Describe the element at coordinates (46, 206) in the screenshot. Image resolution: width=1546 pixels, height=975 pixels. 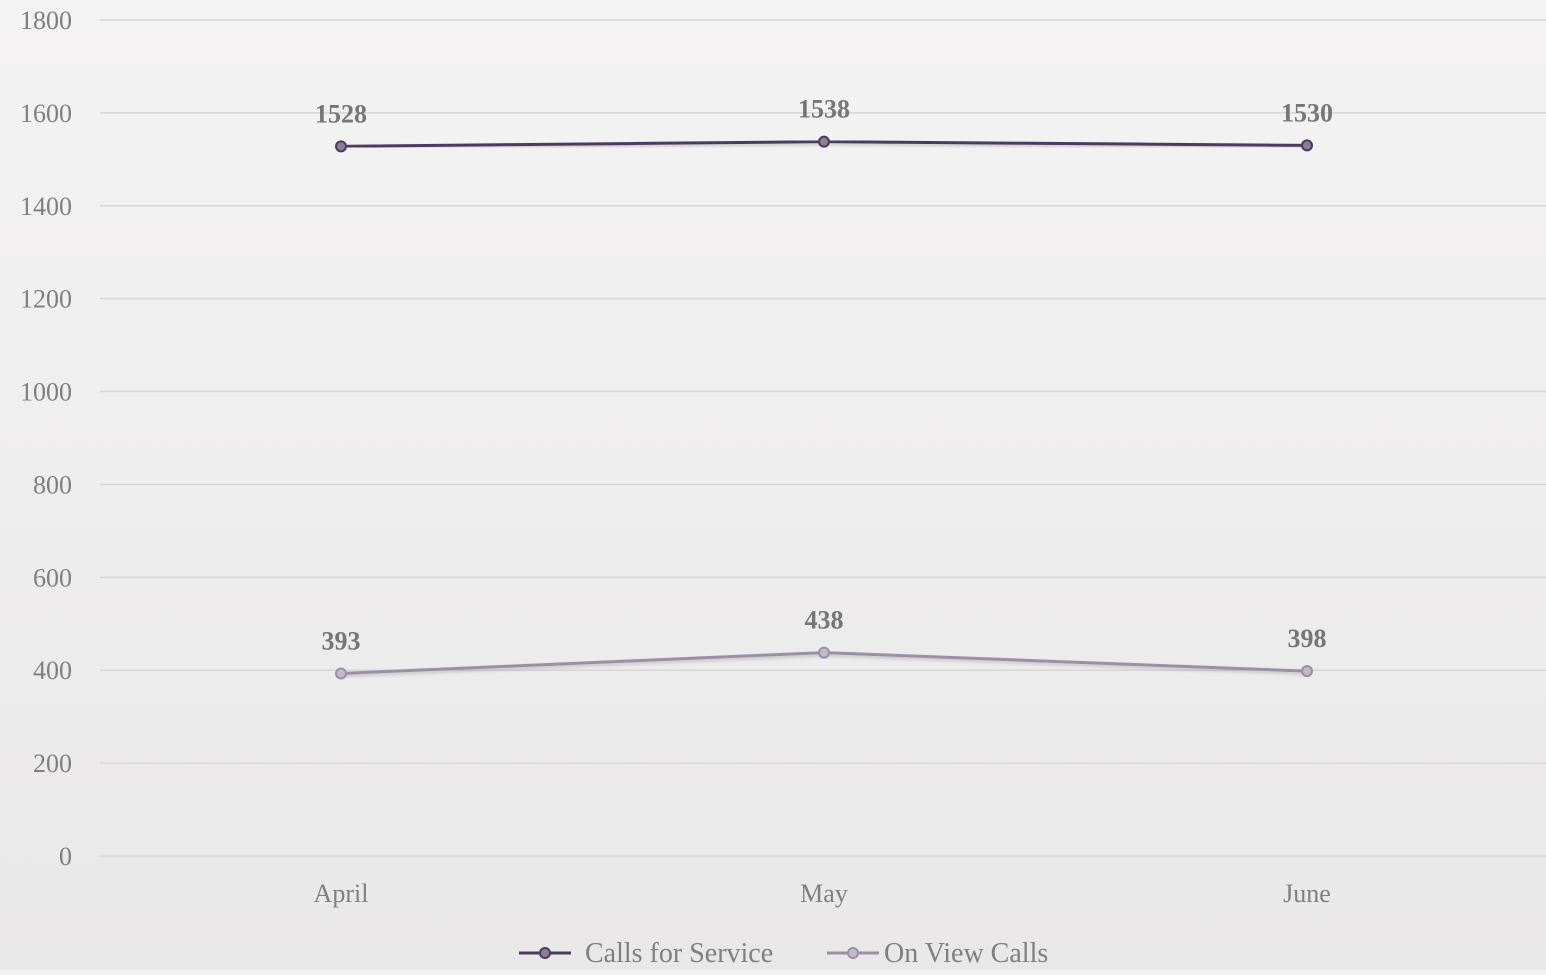
I see `y-tick-label: 1400` at that location.